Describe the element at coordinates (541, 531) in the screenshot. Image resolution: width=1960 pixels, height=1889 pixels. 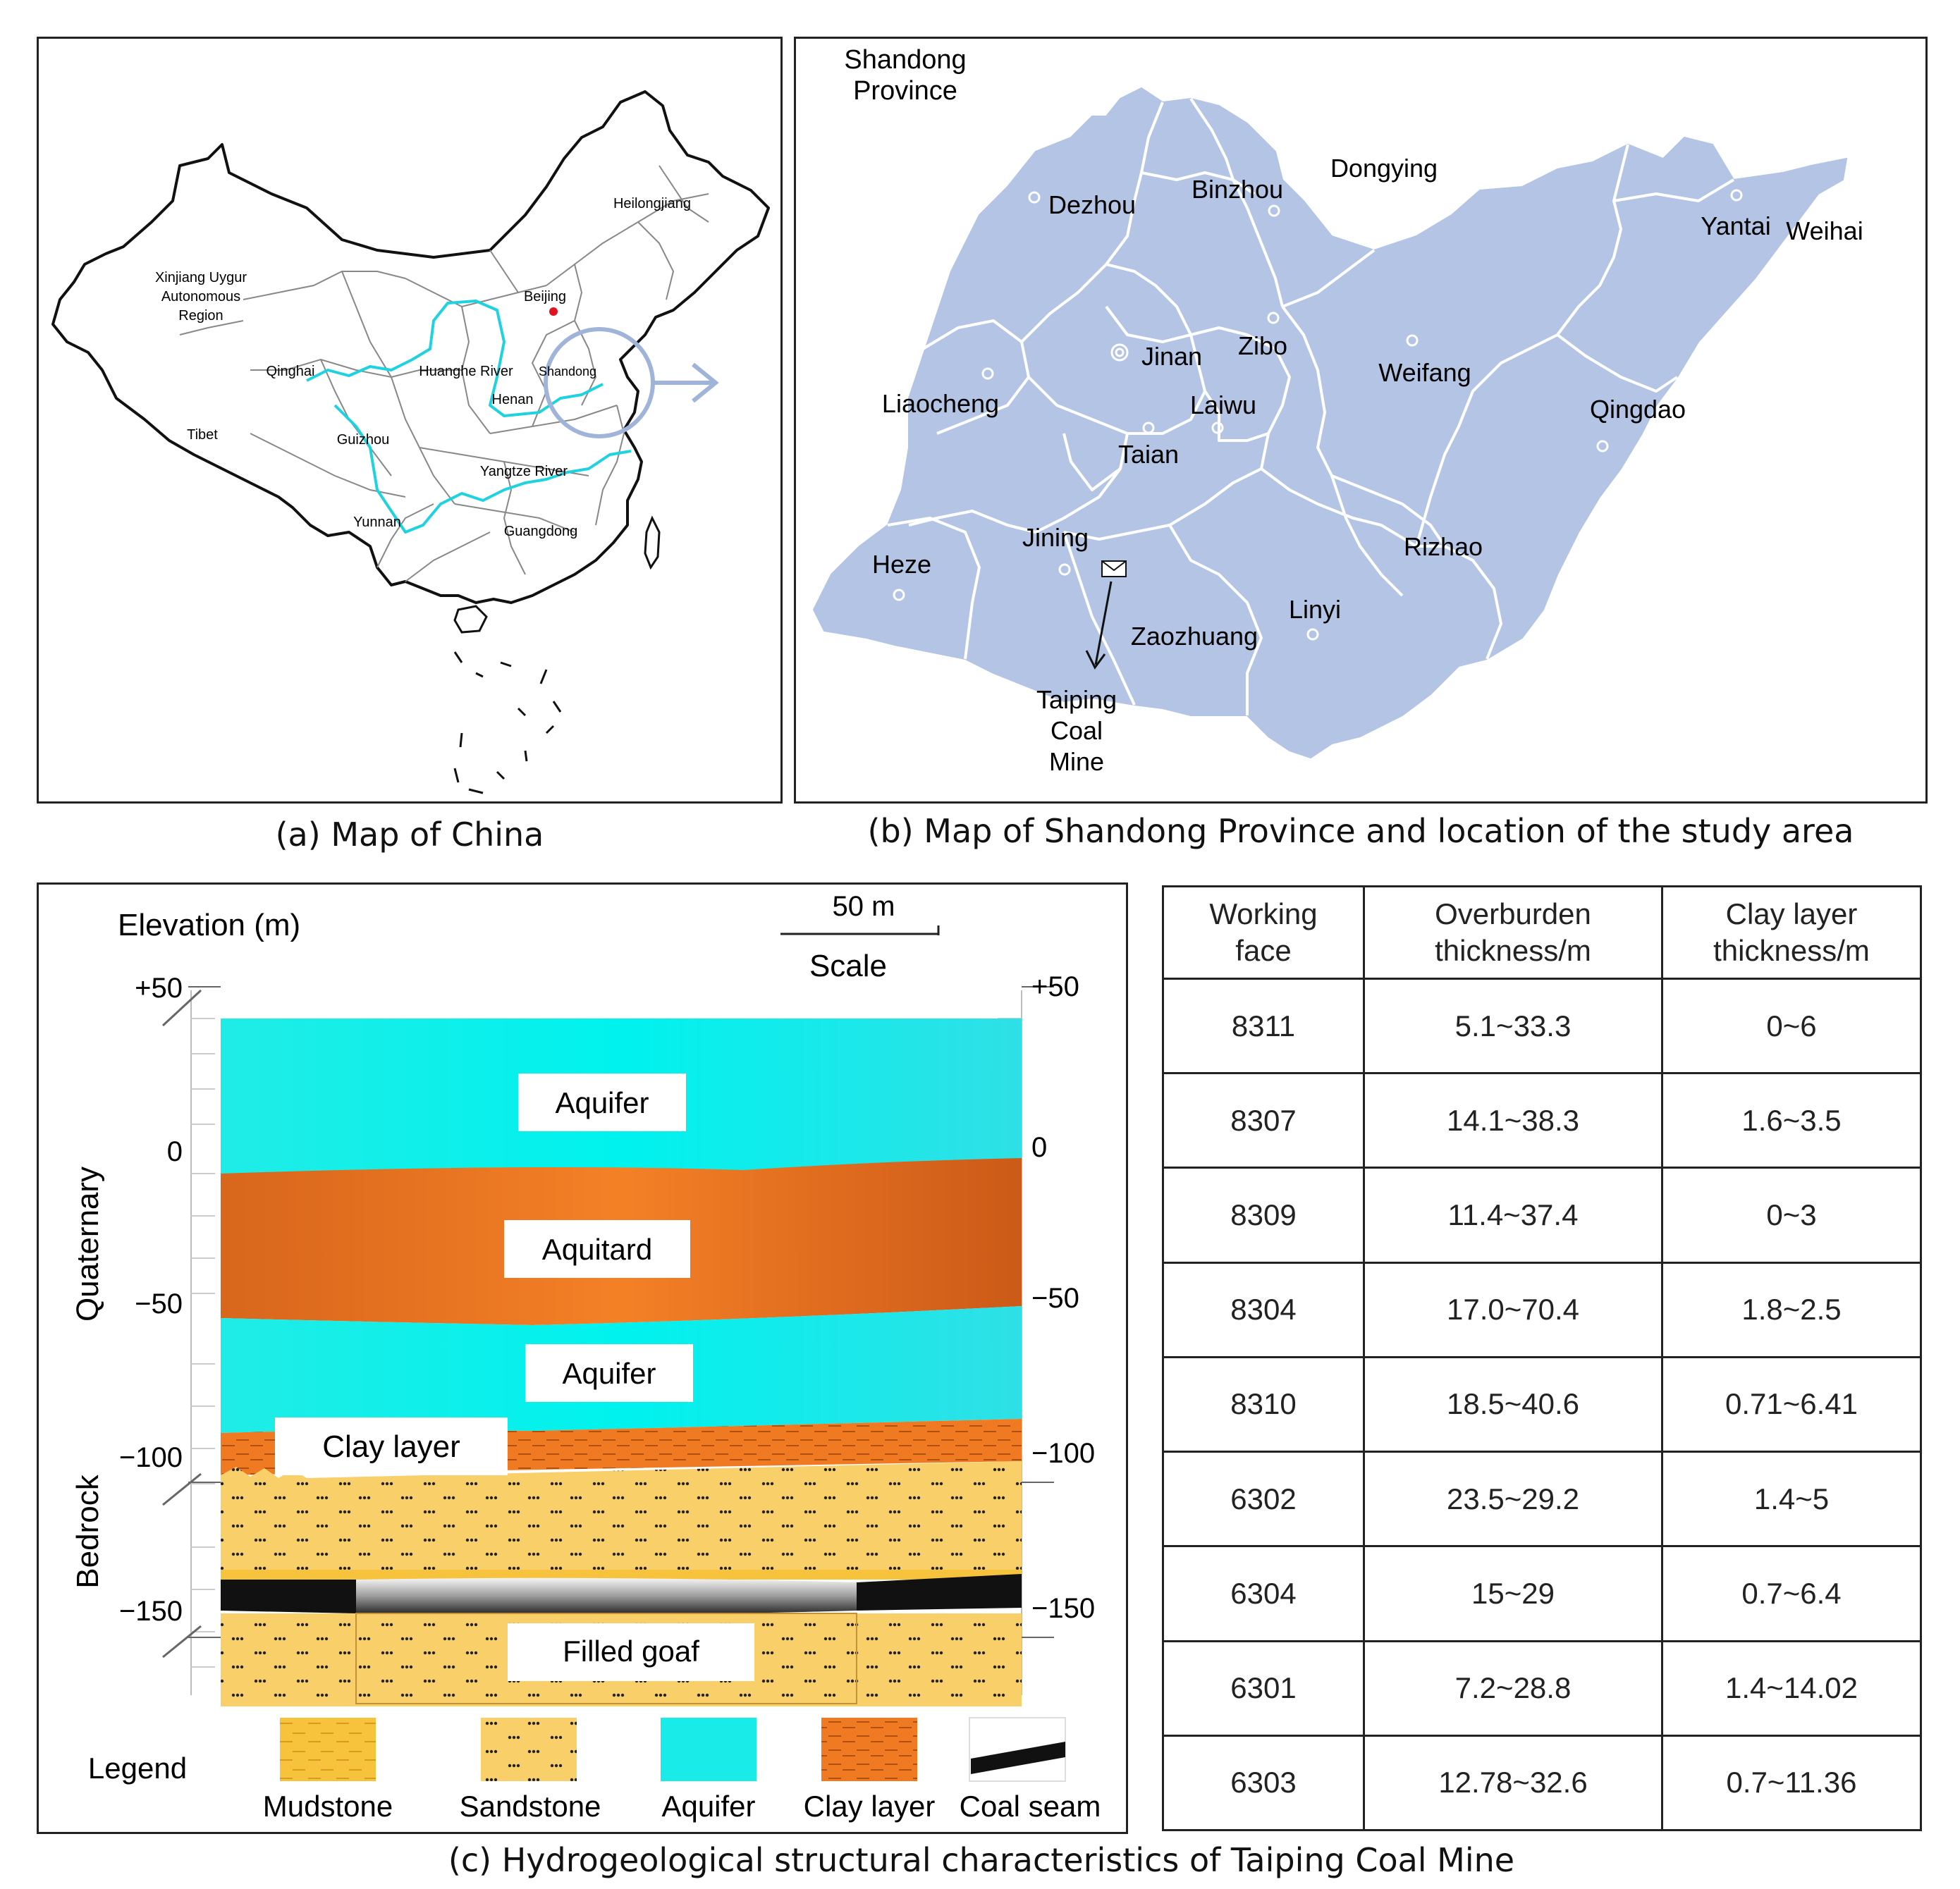
I see `label-guangdong: Guangdong` at that location.